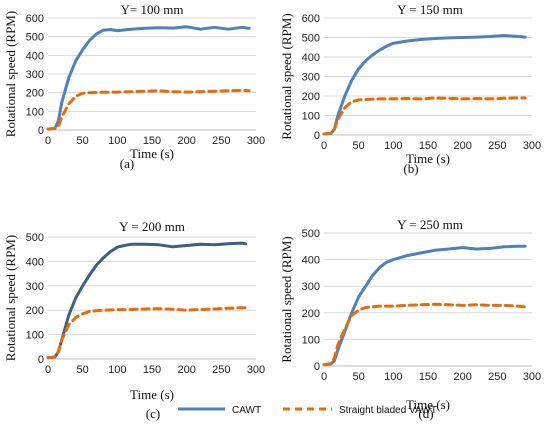 Image resolution: width=550 pixels, height=437 pixels. Describe the element at coordinates (430, 224) in the screenshot. I see `chart-title: Y = 250 mm` at that location.